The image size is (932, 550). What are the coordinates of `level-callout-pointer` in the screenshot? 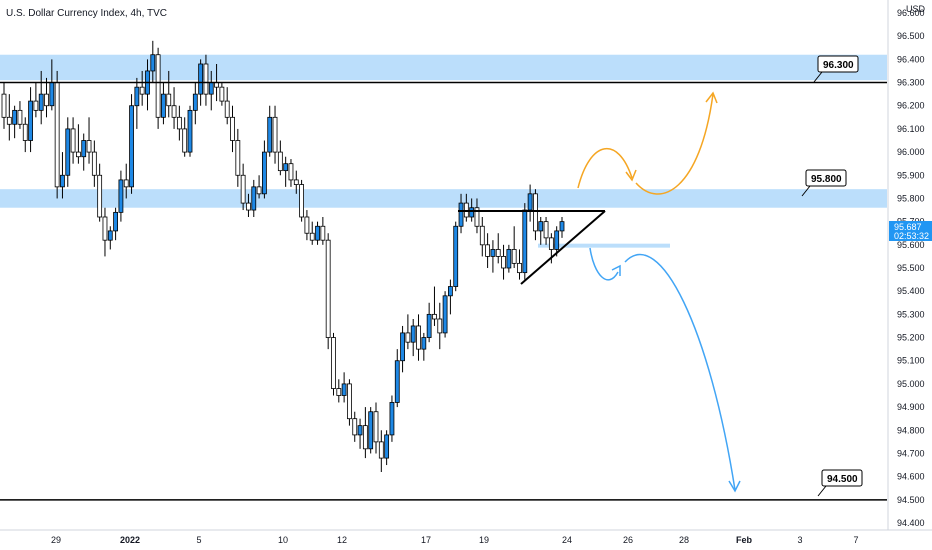 It's located at (818, 77).